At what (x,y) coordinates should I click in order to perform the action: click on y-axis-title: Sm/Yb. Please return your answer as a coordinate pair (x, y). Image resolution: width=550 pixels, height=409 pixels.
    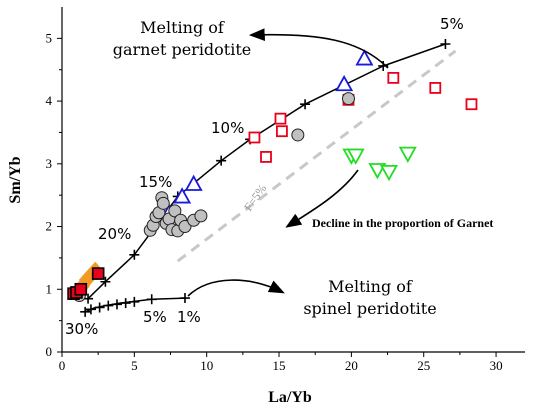
    Looking at the image, I should click on (15, 179).